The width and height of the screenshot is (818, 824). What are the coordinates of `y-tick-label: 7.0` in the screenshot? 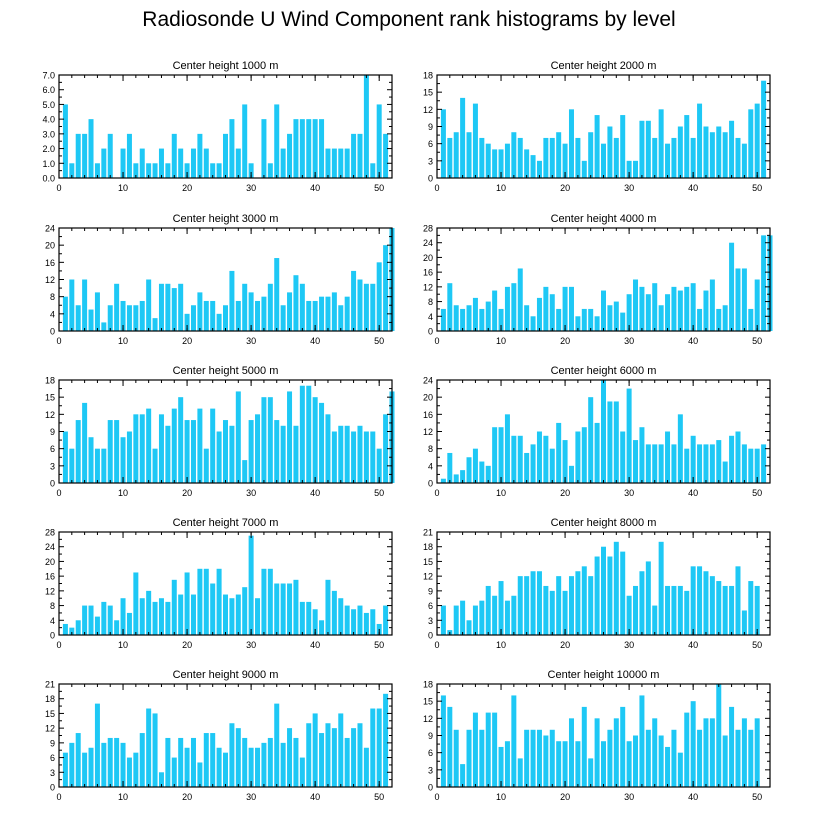 It's located at (48, 76).